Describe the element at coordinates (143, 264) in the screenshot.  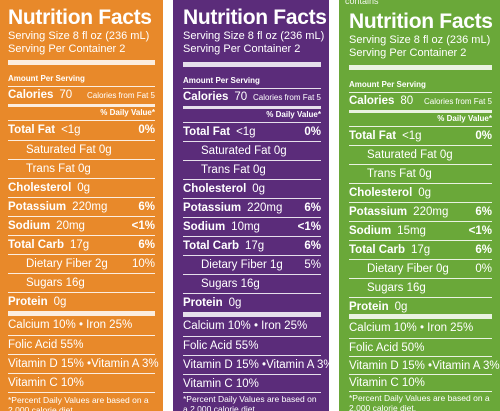
I see `dietary-fiber-pct: 10%` at that location.